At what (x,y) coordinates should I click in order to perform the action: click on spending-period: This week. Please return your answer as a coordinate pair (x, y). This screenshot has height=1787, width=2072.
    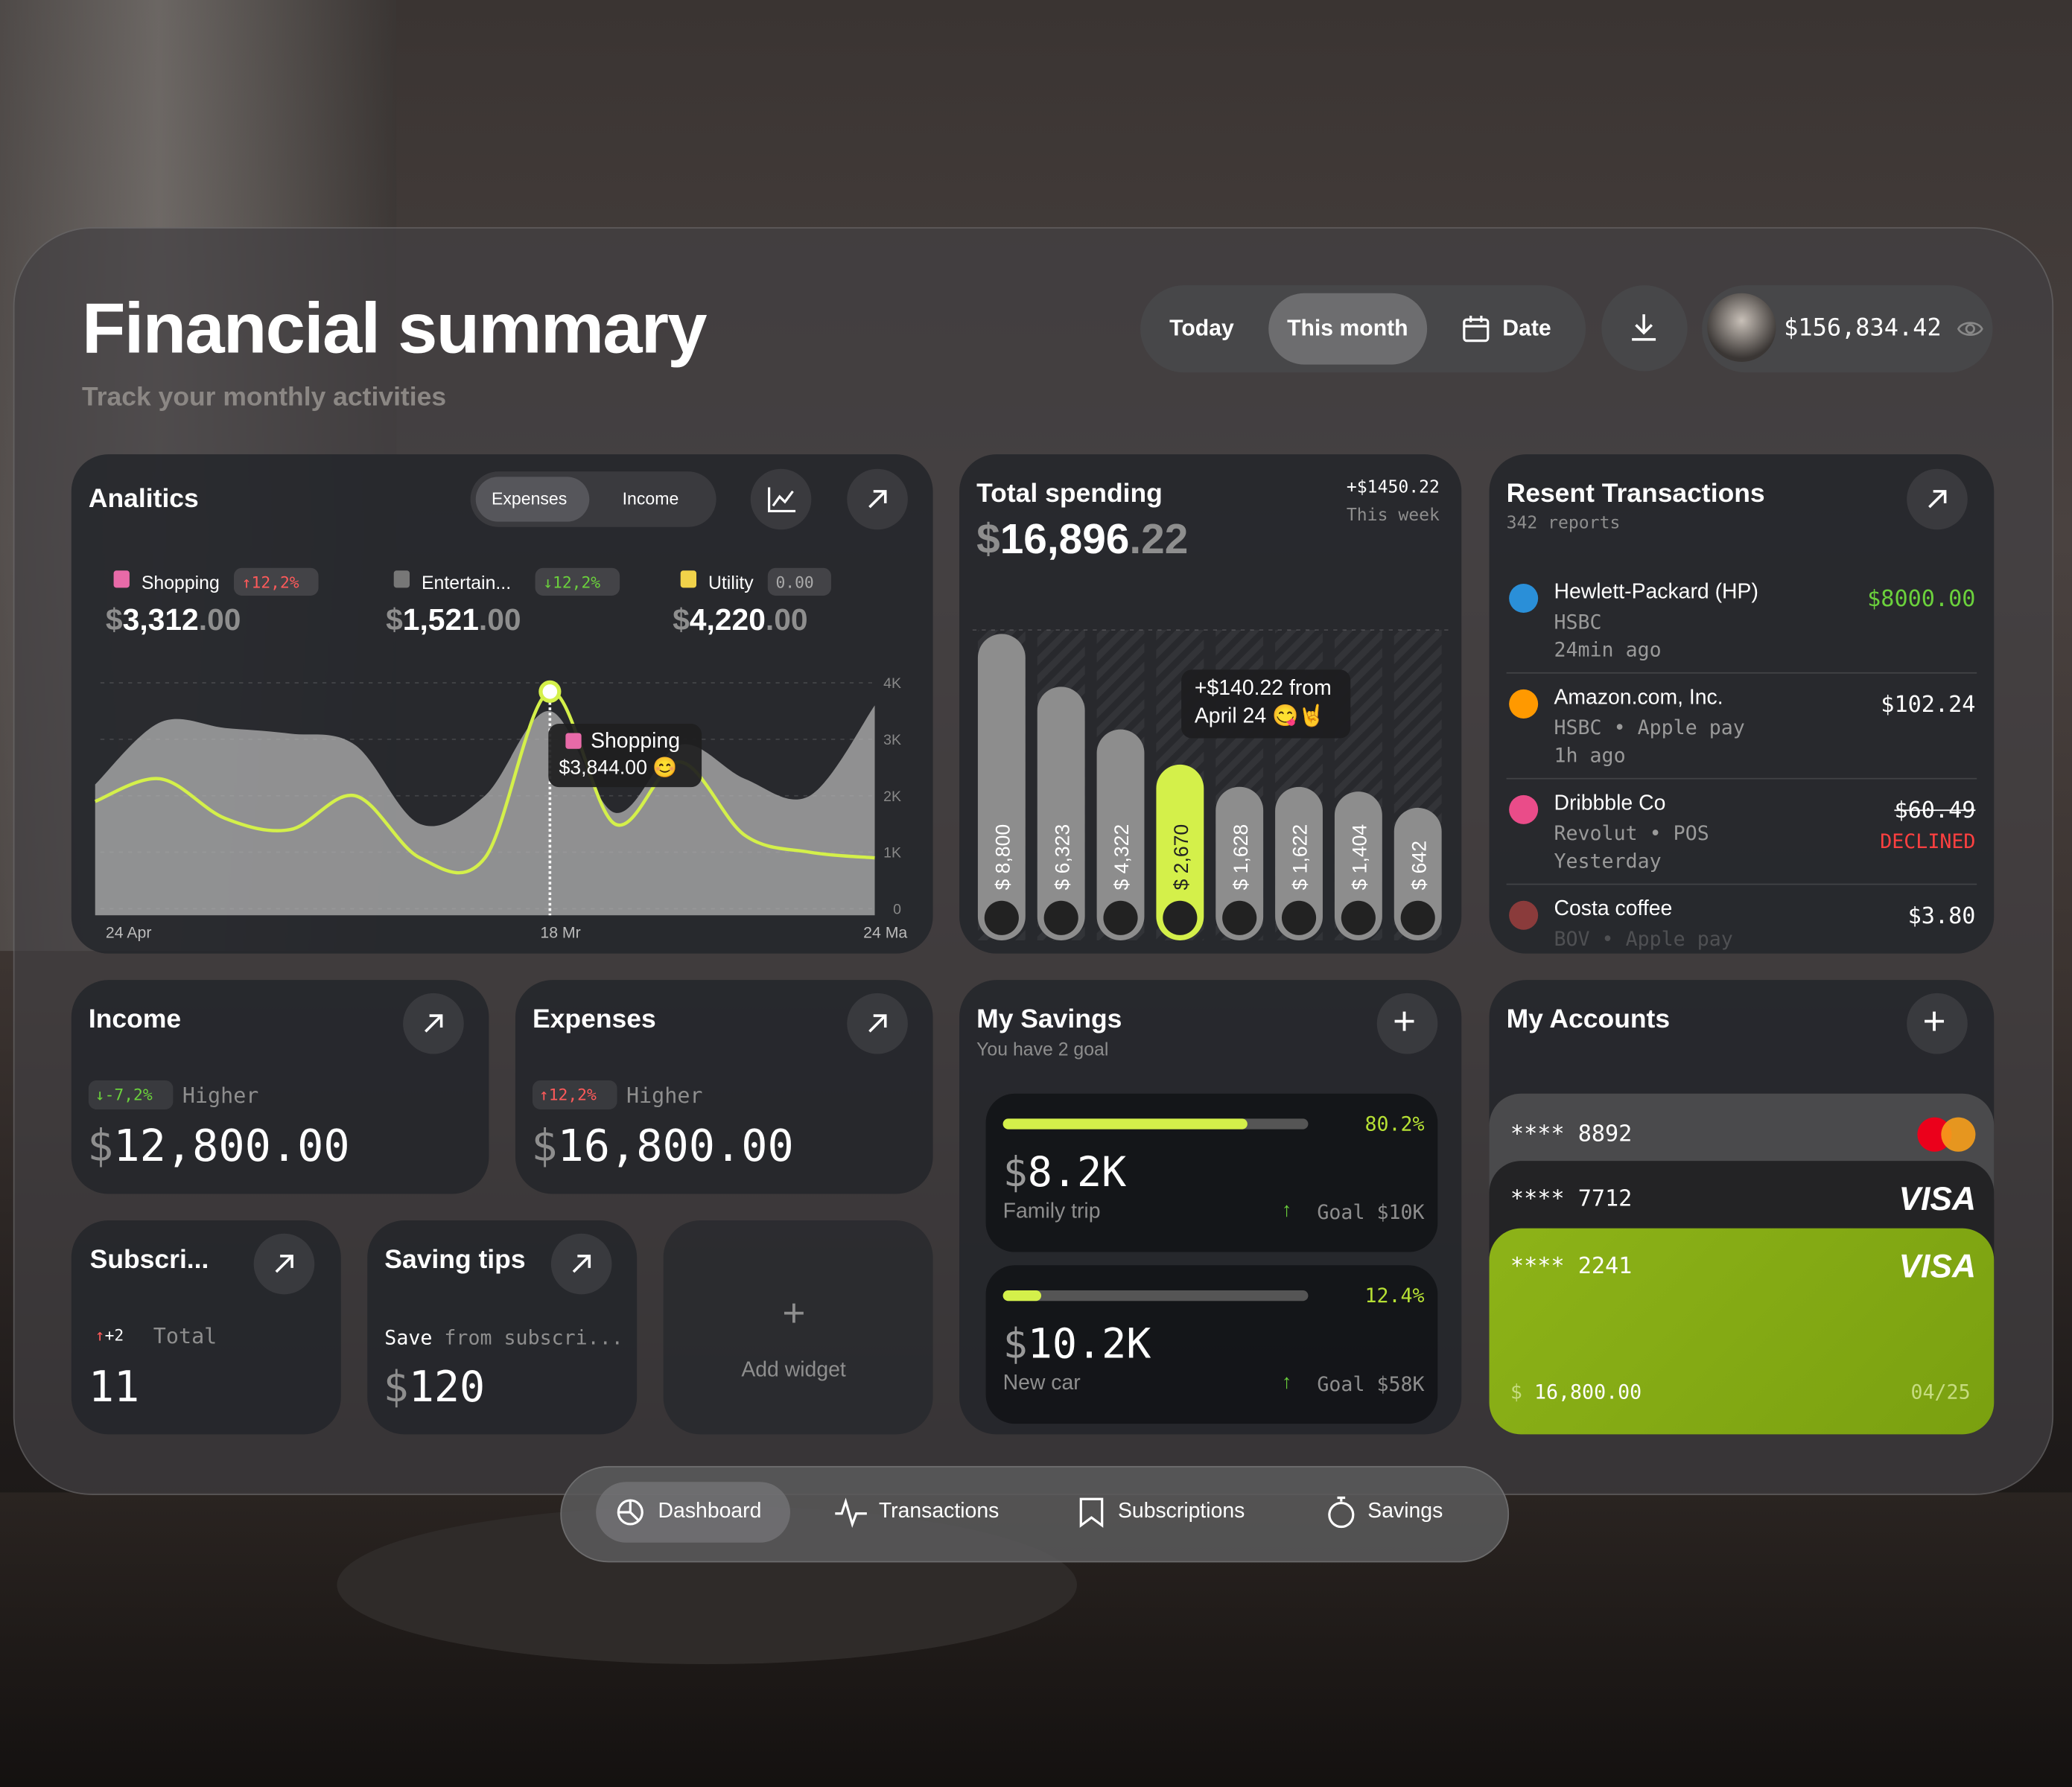
    Looking at the image, I should click on (1393, 516).